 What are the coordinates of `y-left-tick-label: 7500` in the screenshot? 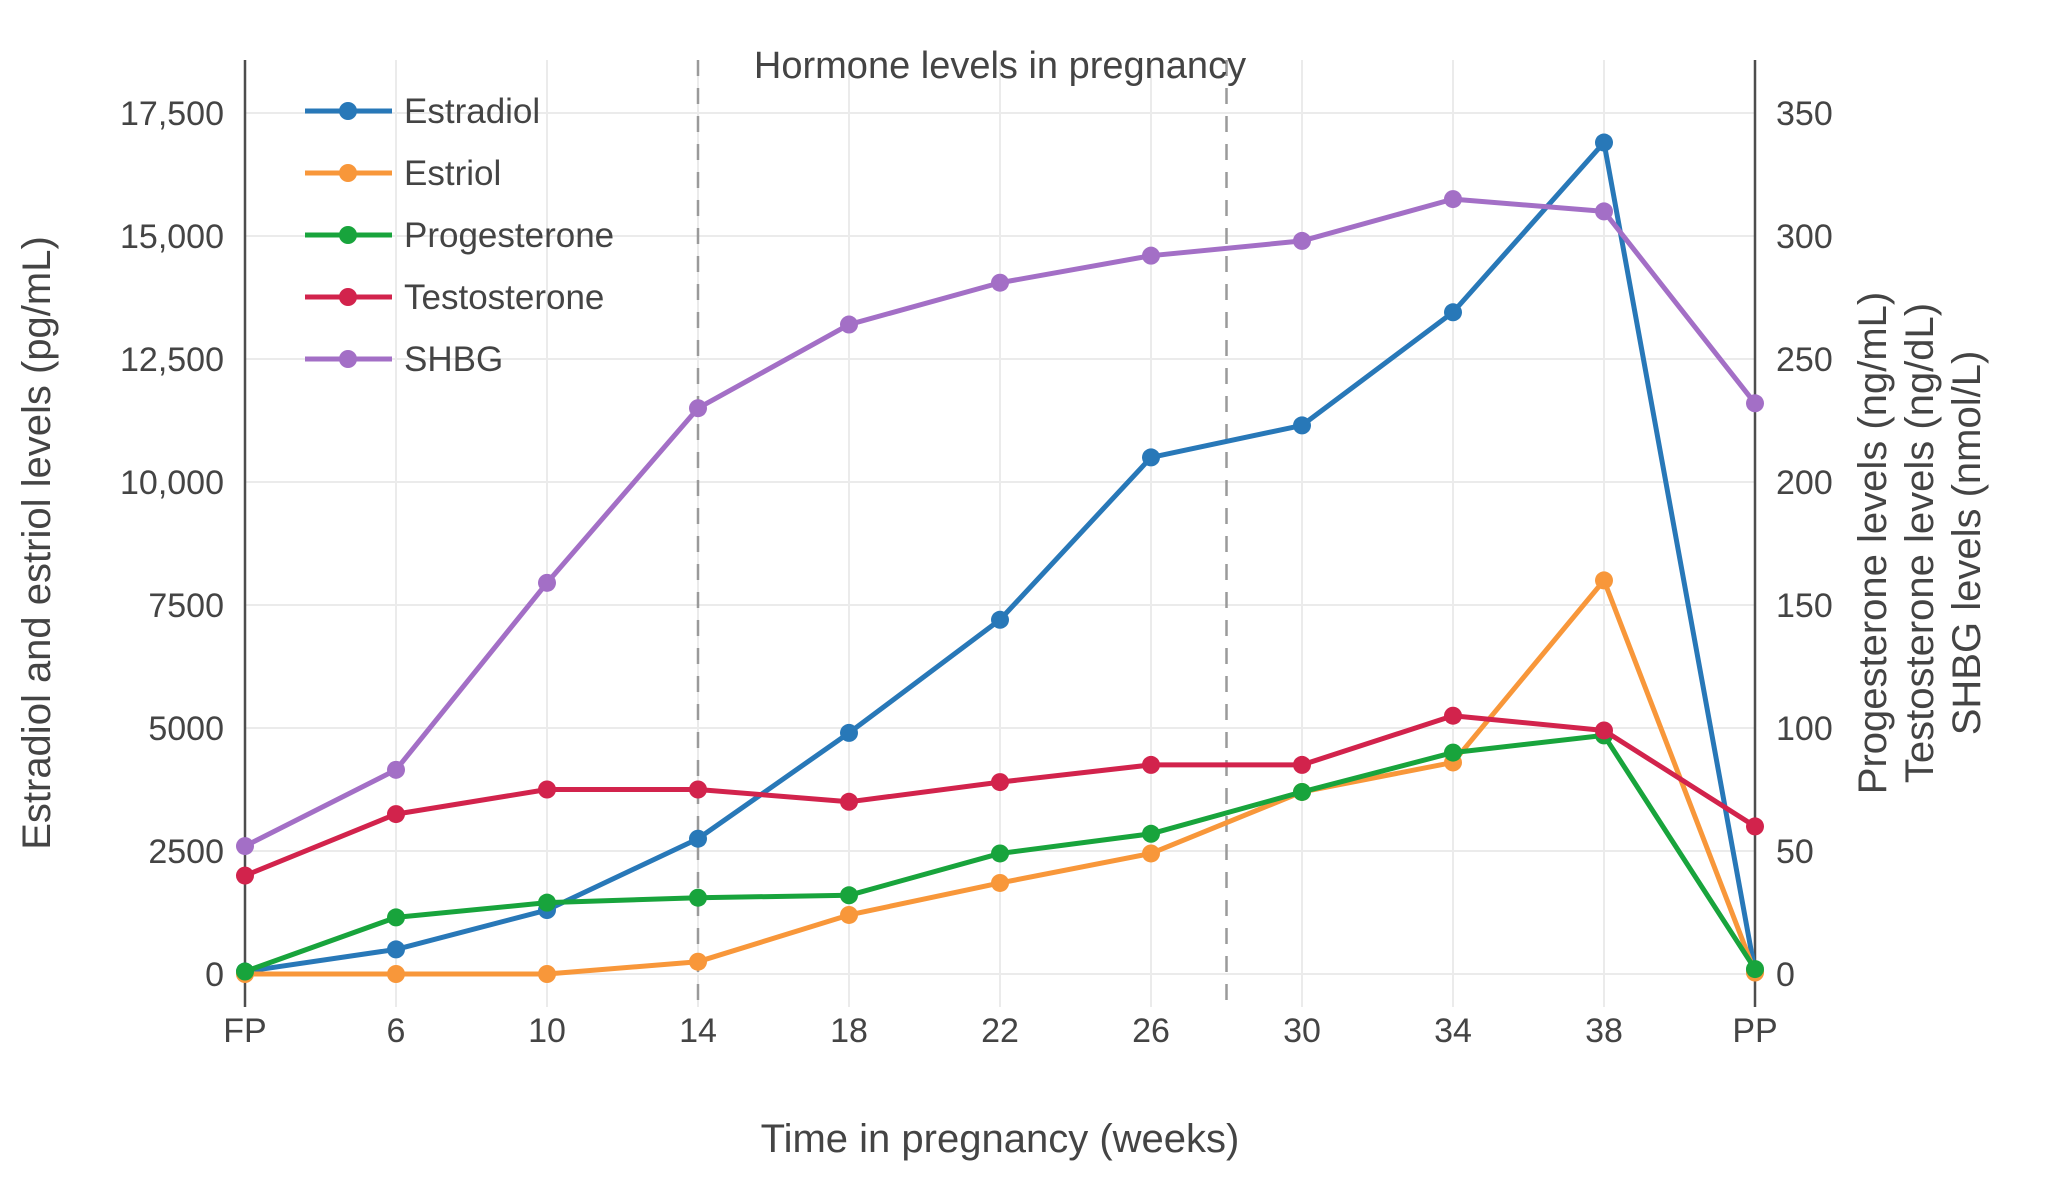 It's located at (186, 606).